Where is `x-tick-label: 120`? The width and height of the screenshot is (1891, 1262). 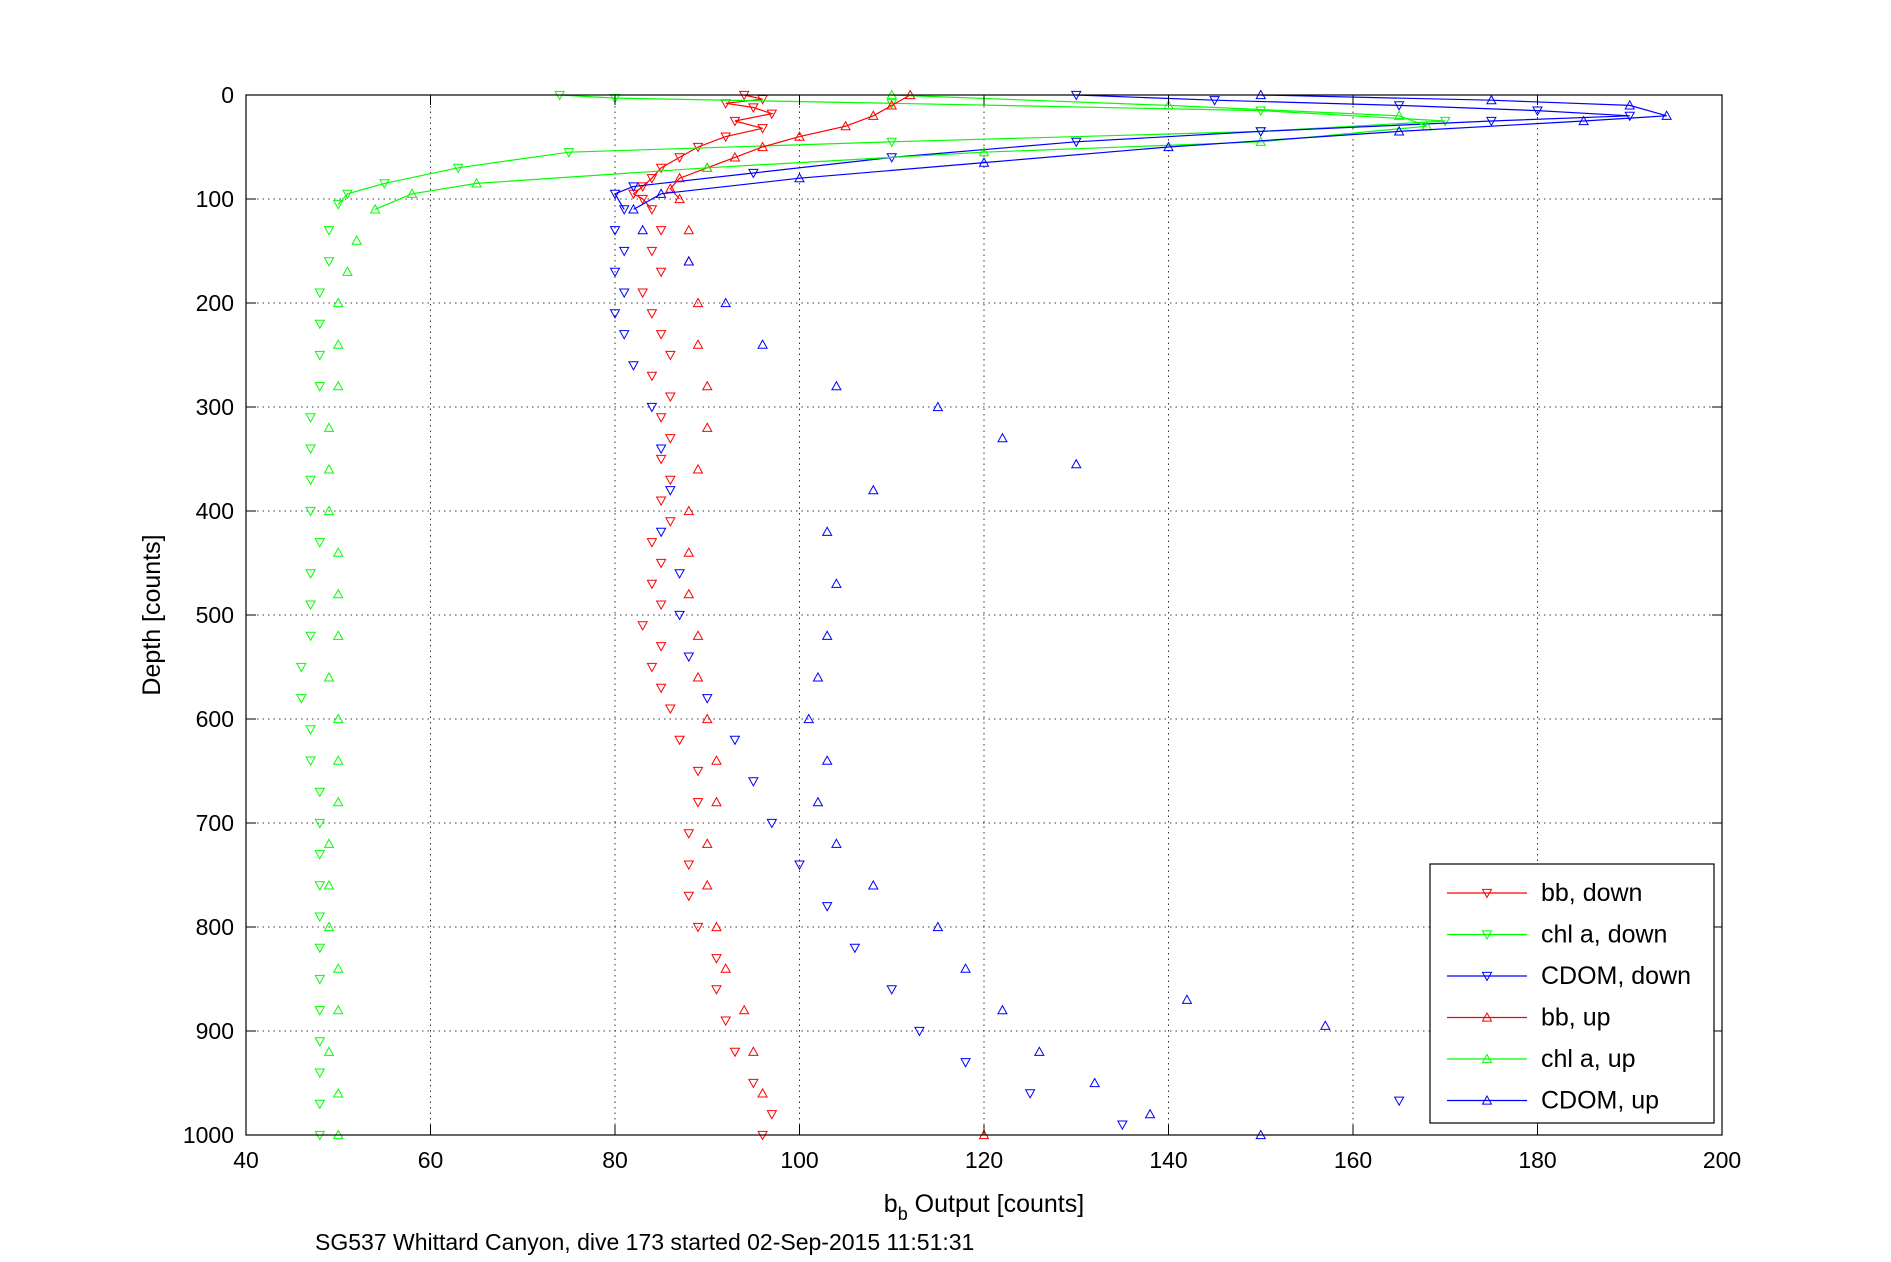
x-tick-label: 120 is located at coordinates (984, 1160).